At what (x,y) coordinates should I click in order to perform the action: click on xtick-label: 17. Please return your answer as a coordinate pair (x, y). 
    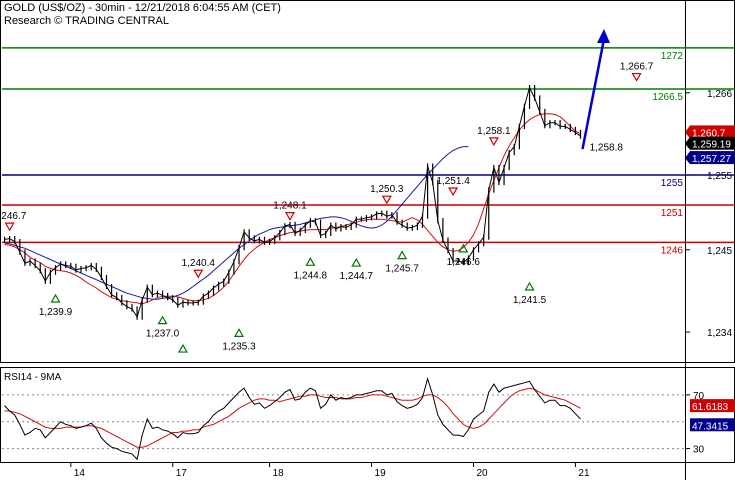
    Looking at the image, I should click on (182, 473).